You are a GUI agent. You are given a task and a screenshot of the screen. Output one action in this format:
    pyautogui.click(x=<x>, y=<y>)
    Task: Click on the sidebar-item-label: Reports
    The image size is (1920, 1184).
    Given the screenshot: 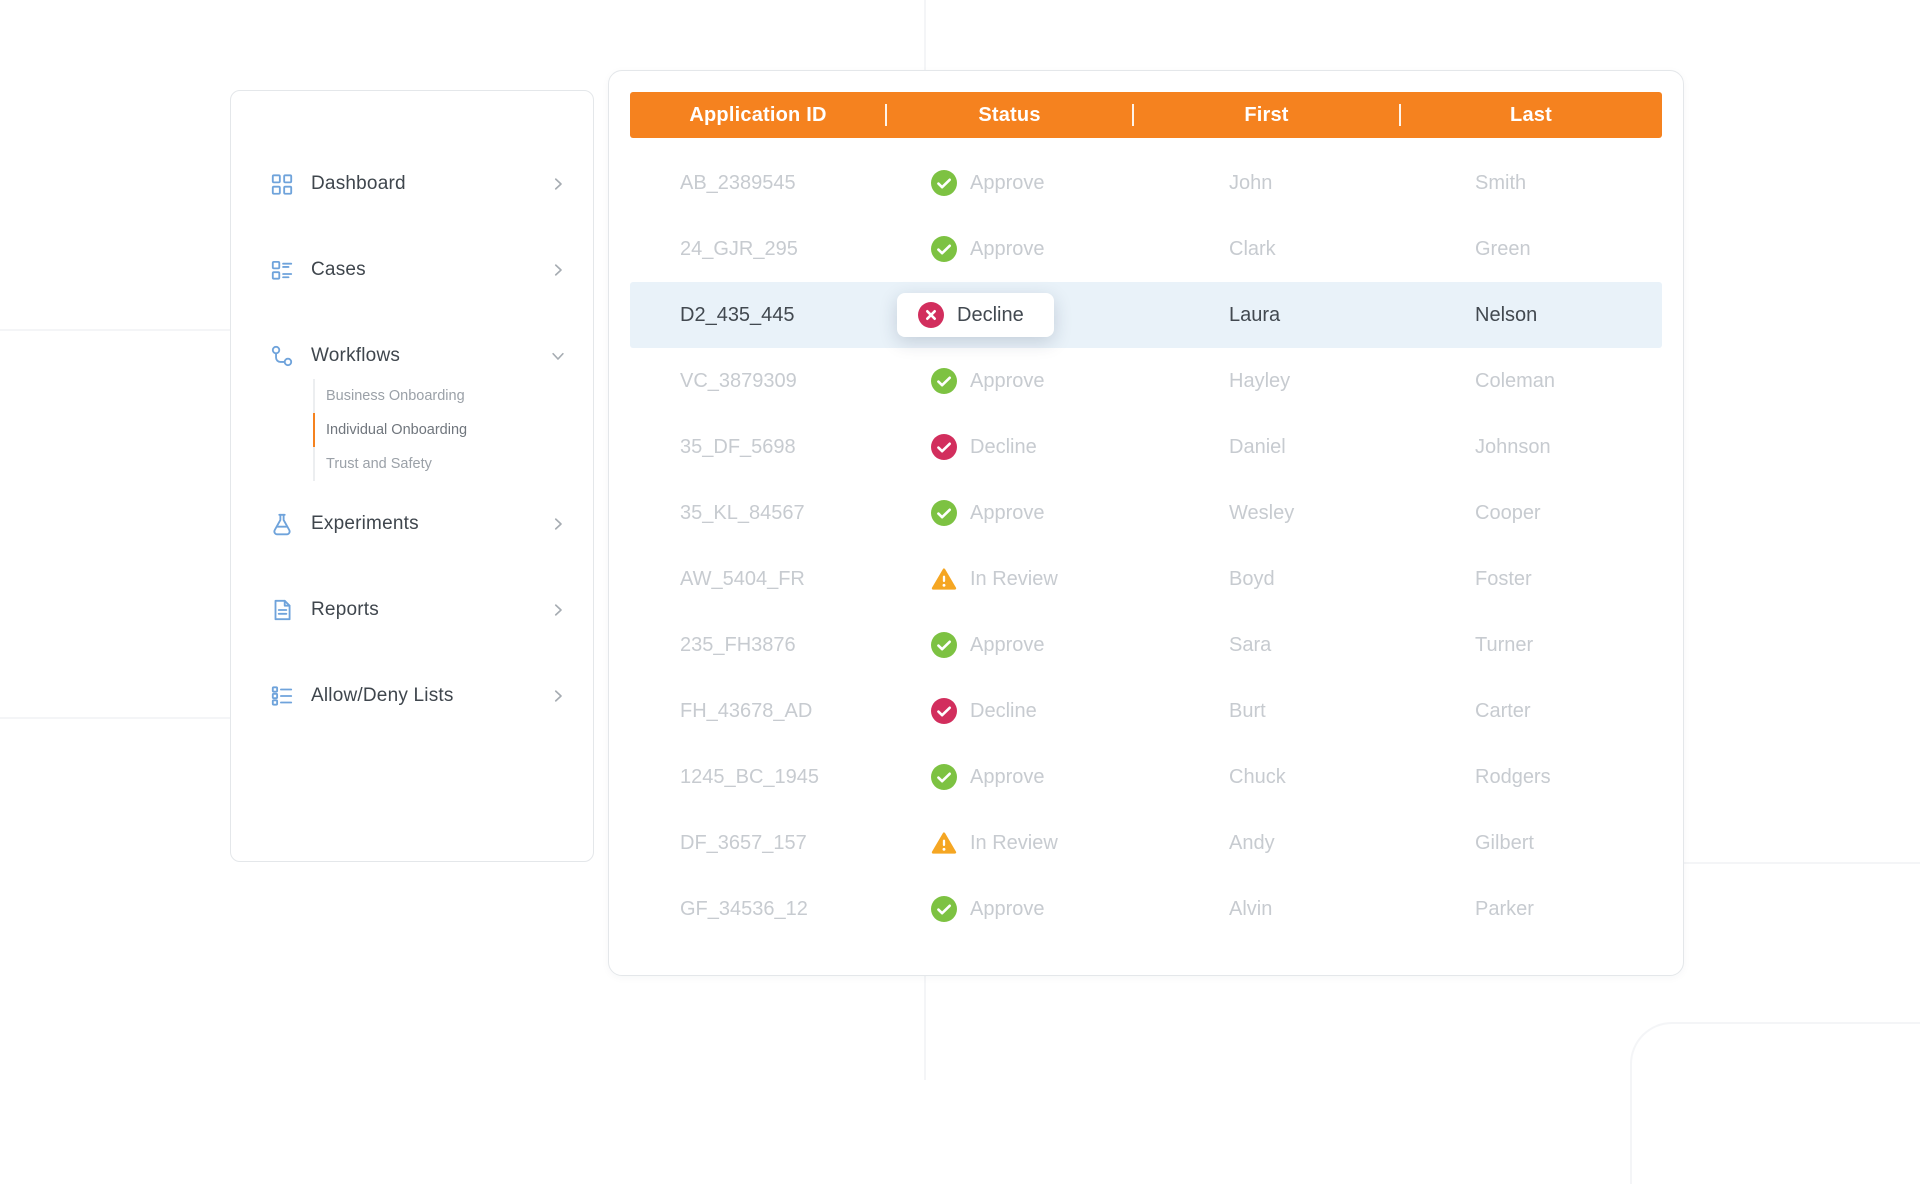 What is the action you would take?
    pyautogui.click(x=345, y=609)
    